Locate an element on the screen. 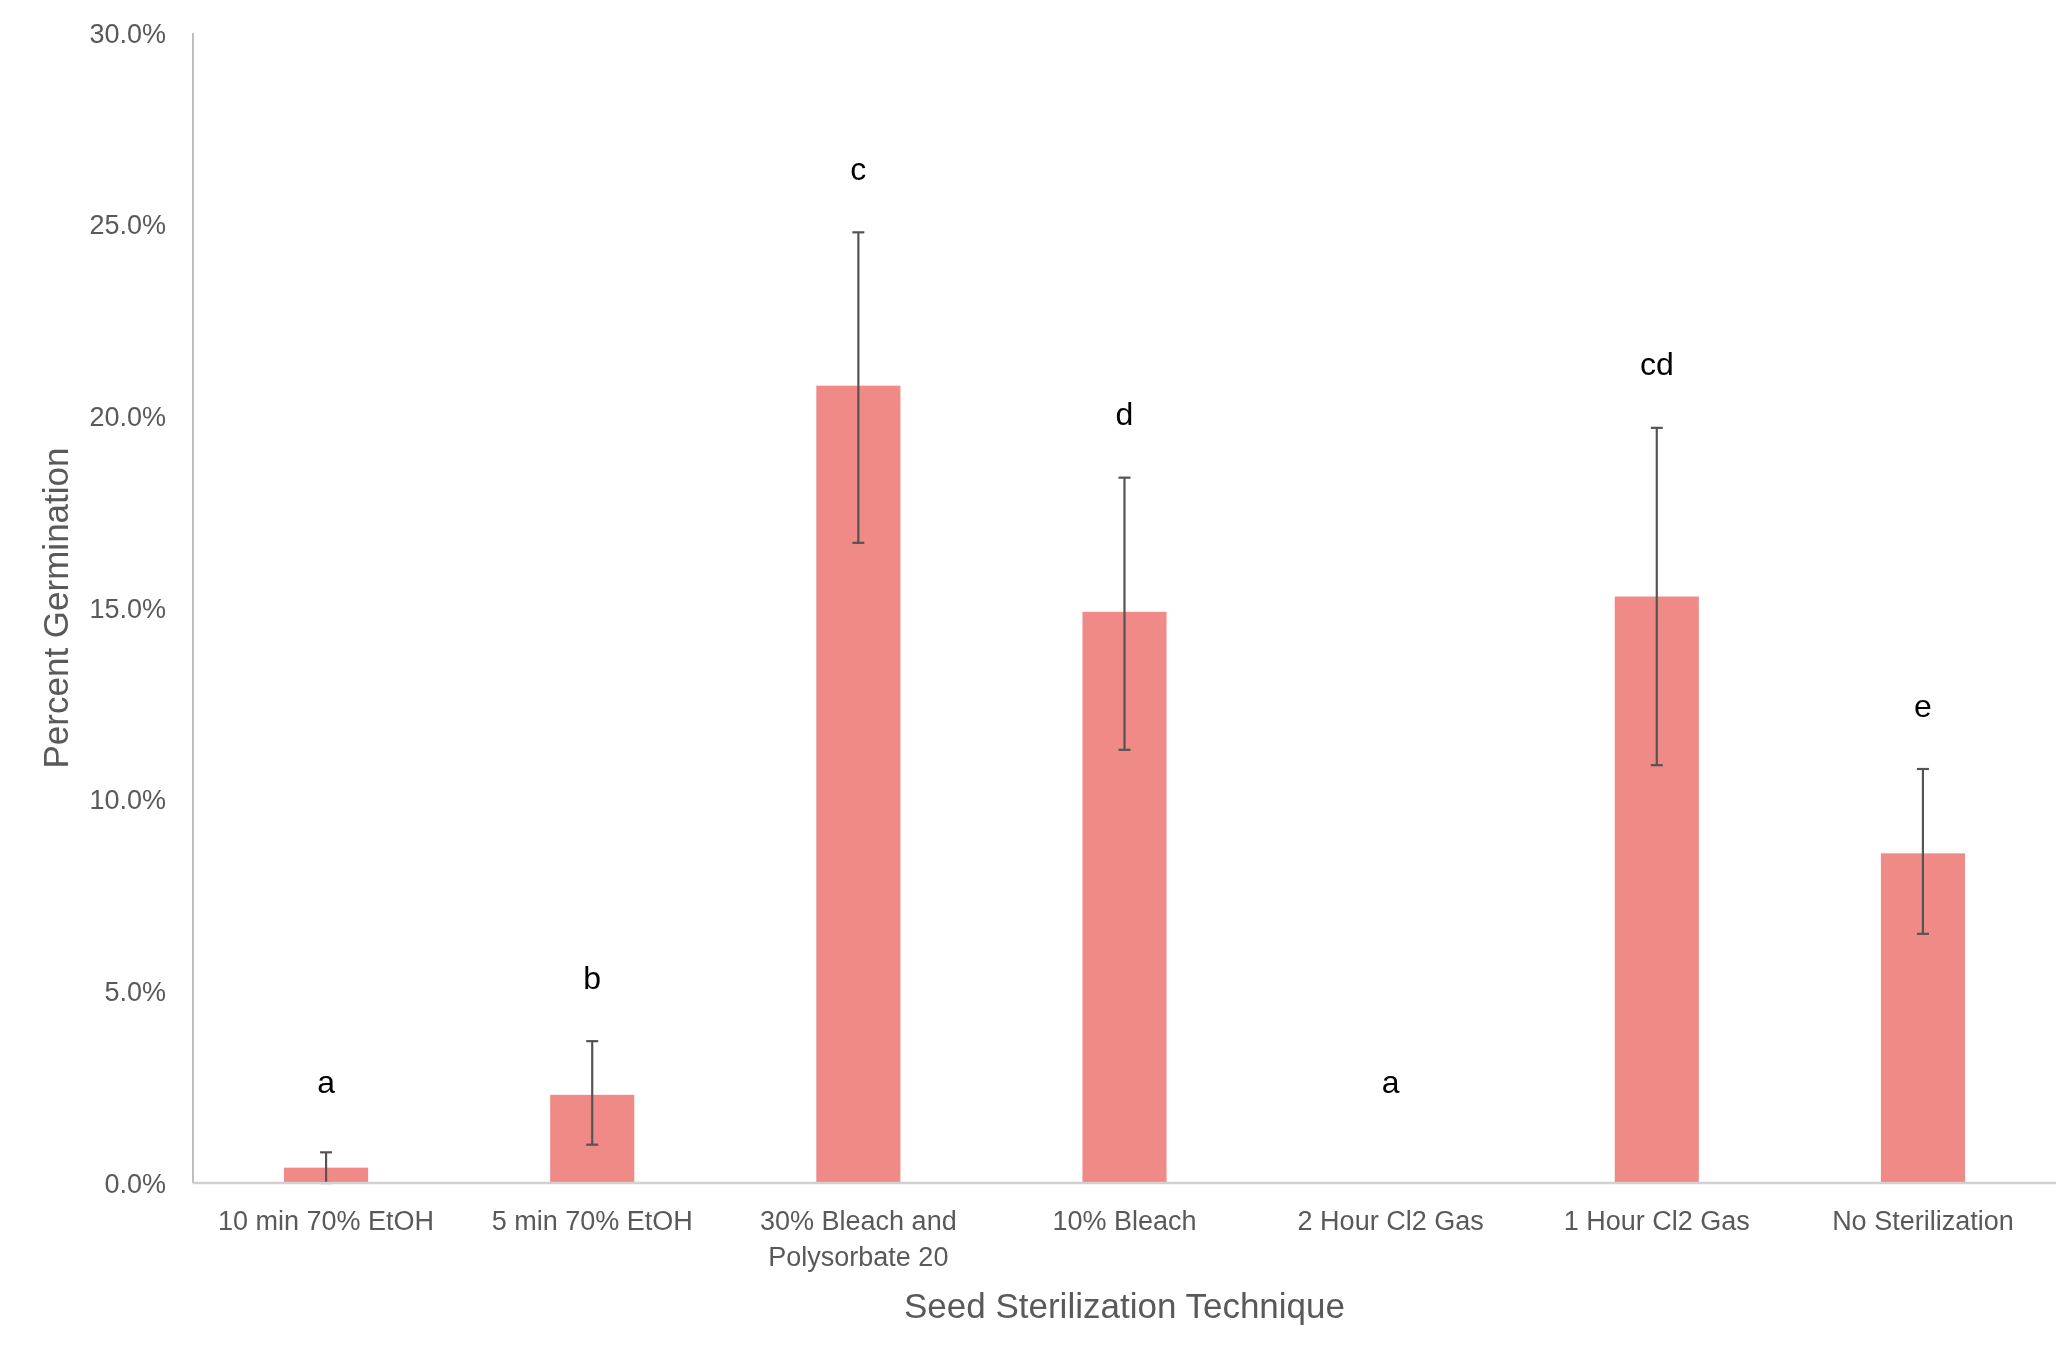 This screenshot has height=1352, width=2066. x-tick-label: 10 min 70% EtOH is located at coordinates (326, 1221).